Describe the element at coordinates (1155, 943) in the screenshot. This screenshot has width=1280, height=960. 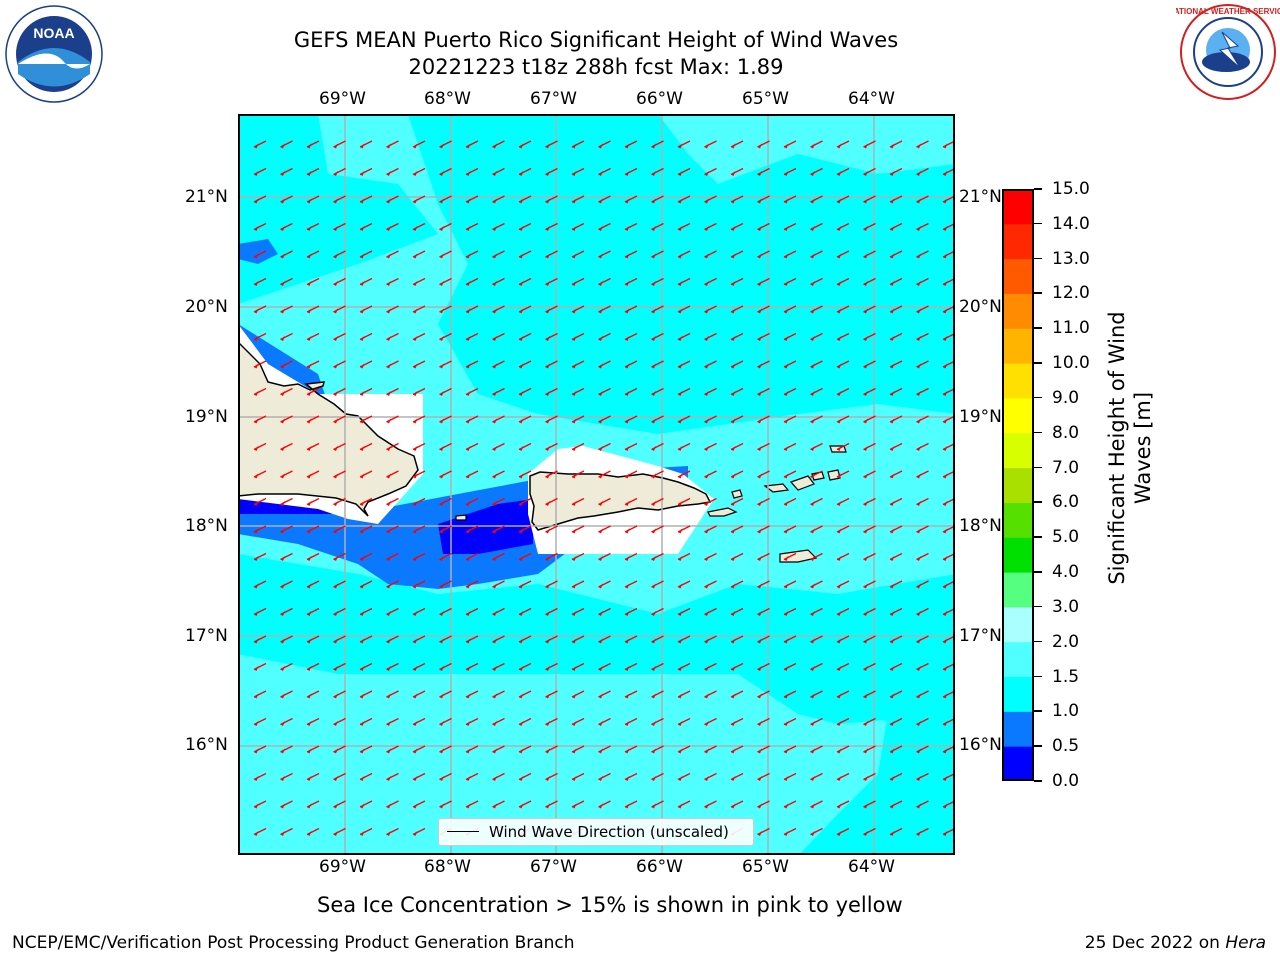
I see `footer-date: 25 Dec 2022 on` at that location.